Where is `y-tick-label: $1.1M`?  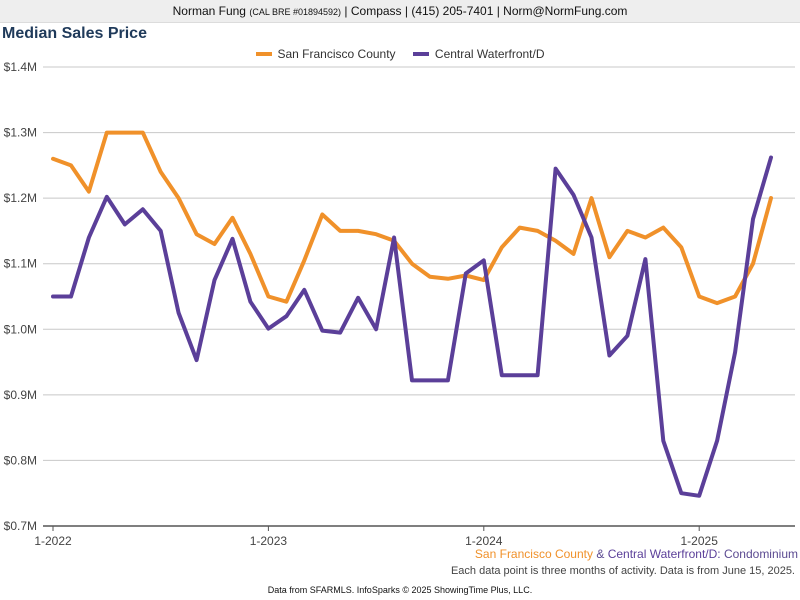 y-tick-label: $1.1M is located at coordinates (20, 264).